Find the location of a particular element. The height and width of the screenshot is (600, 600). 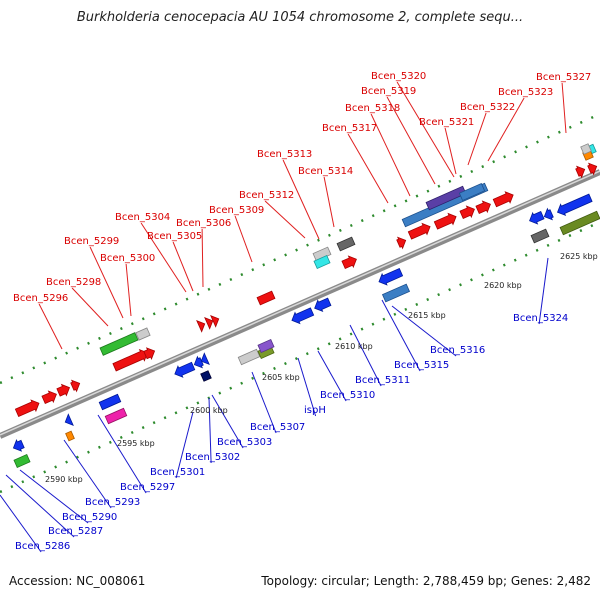

gene-bcen-5314b is located at coordinates (350, 262).